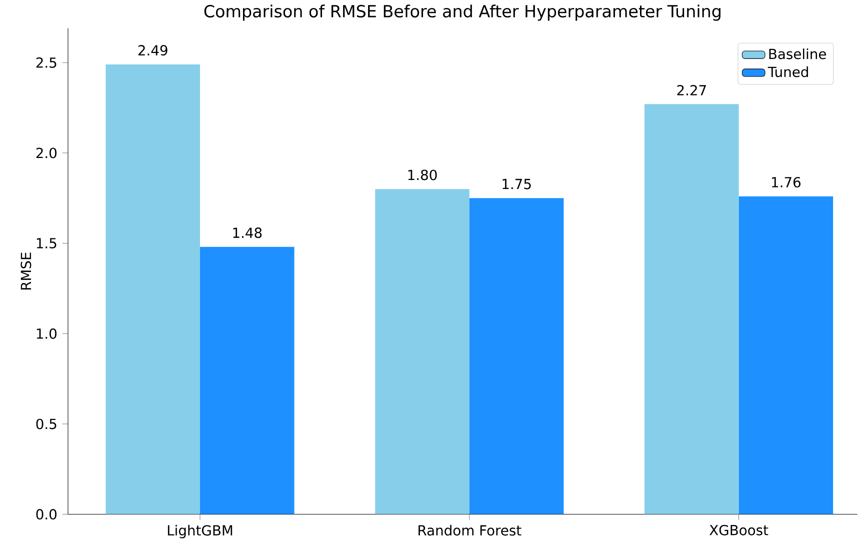 This screenshot has height=543, width=858. What do you see at coordinates (422, 175) in the screenshot?
I see `data-label: 1.80` at bounding box center [422, 175].